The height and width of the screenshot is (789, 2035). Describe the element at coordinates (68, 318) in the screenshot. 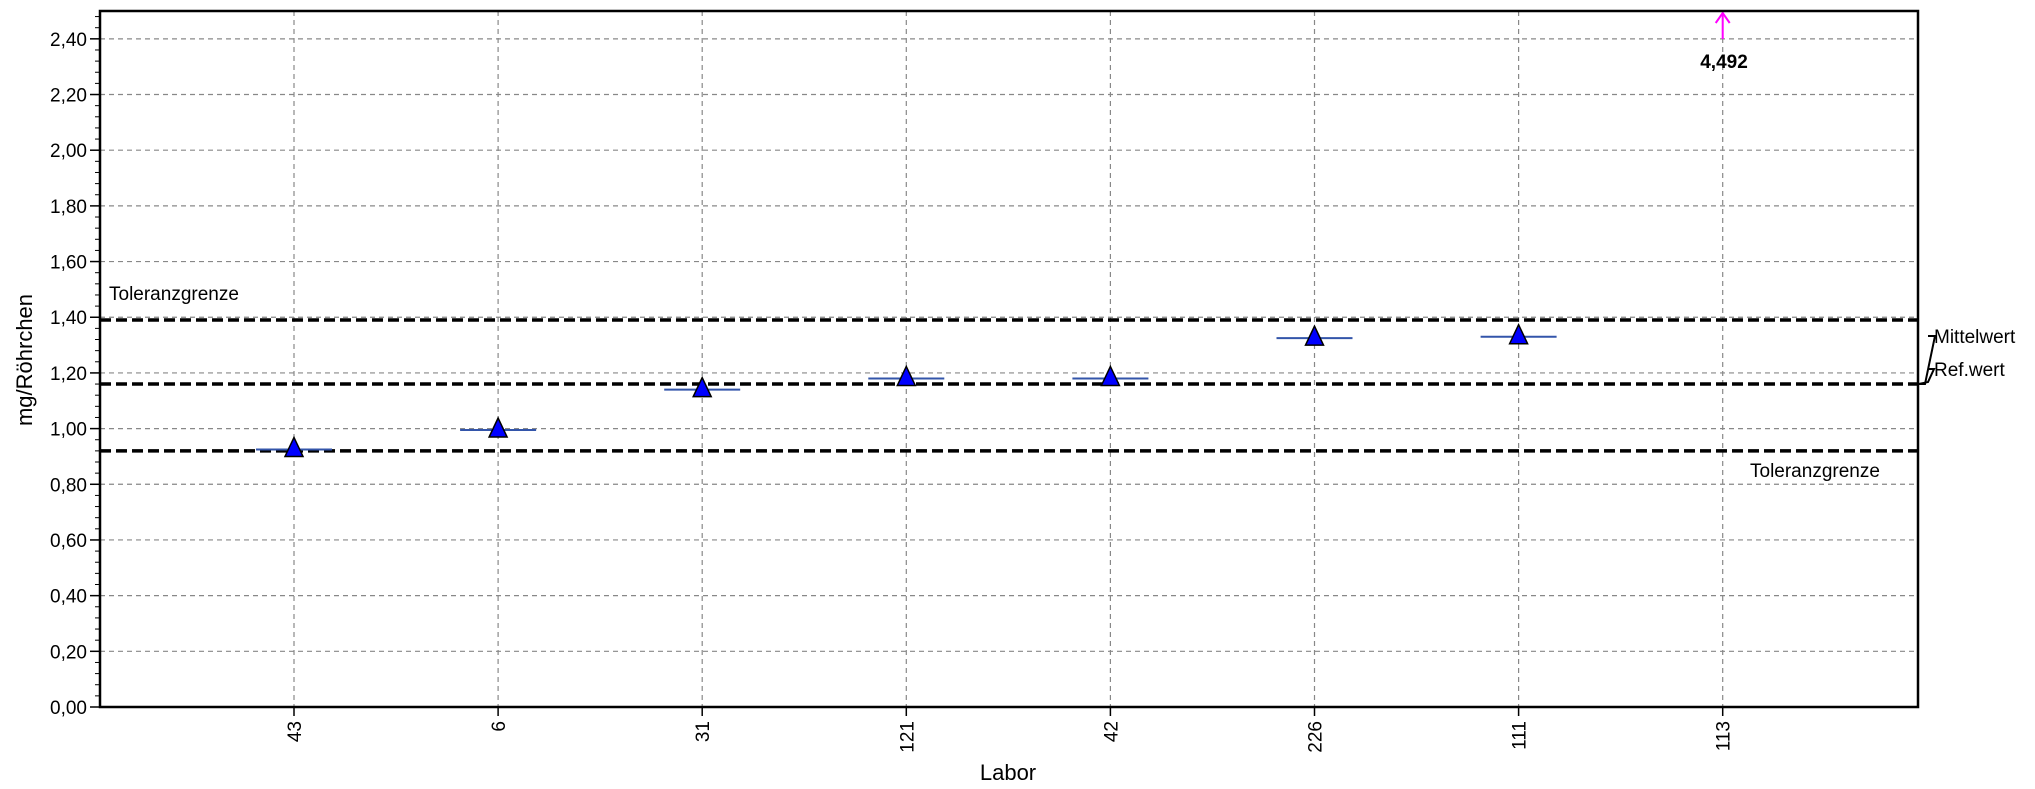

I see `y-tick-label: 1,40` at that location.